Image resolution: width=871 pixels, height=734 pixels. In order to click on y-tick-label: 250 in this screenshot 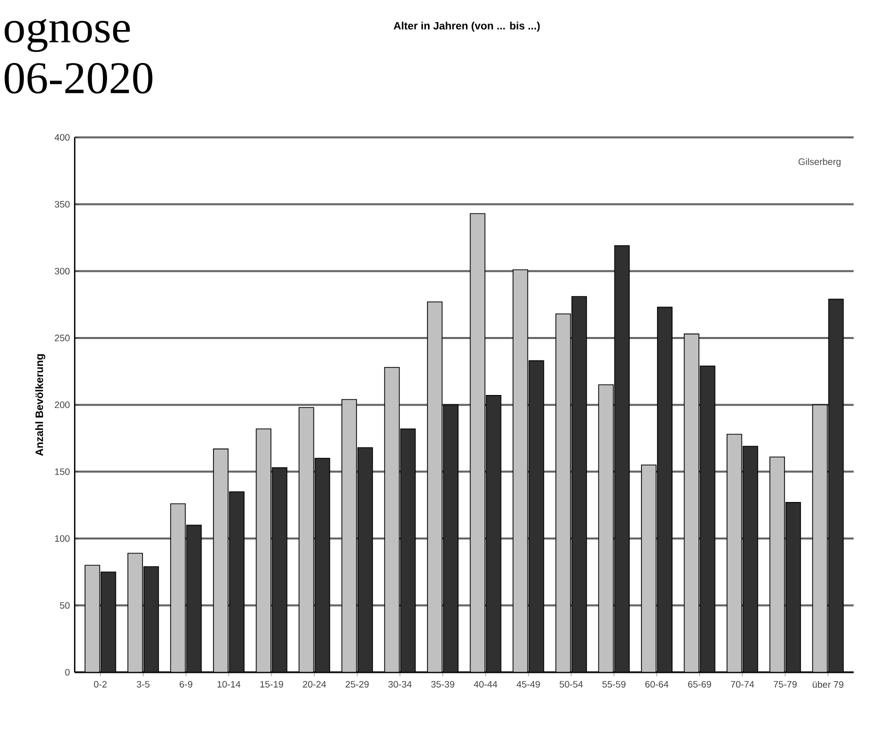, I will do `click(62, 338)`.